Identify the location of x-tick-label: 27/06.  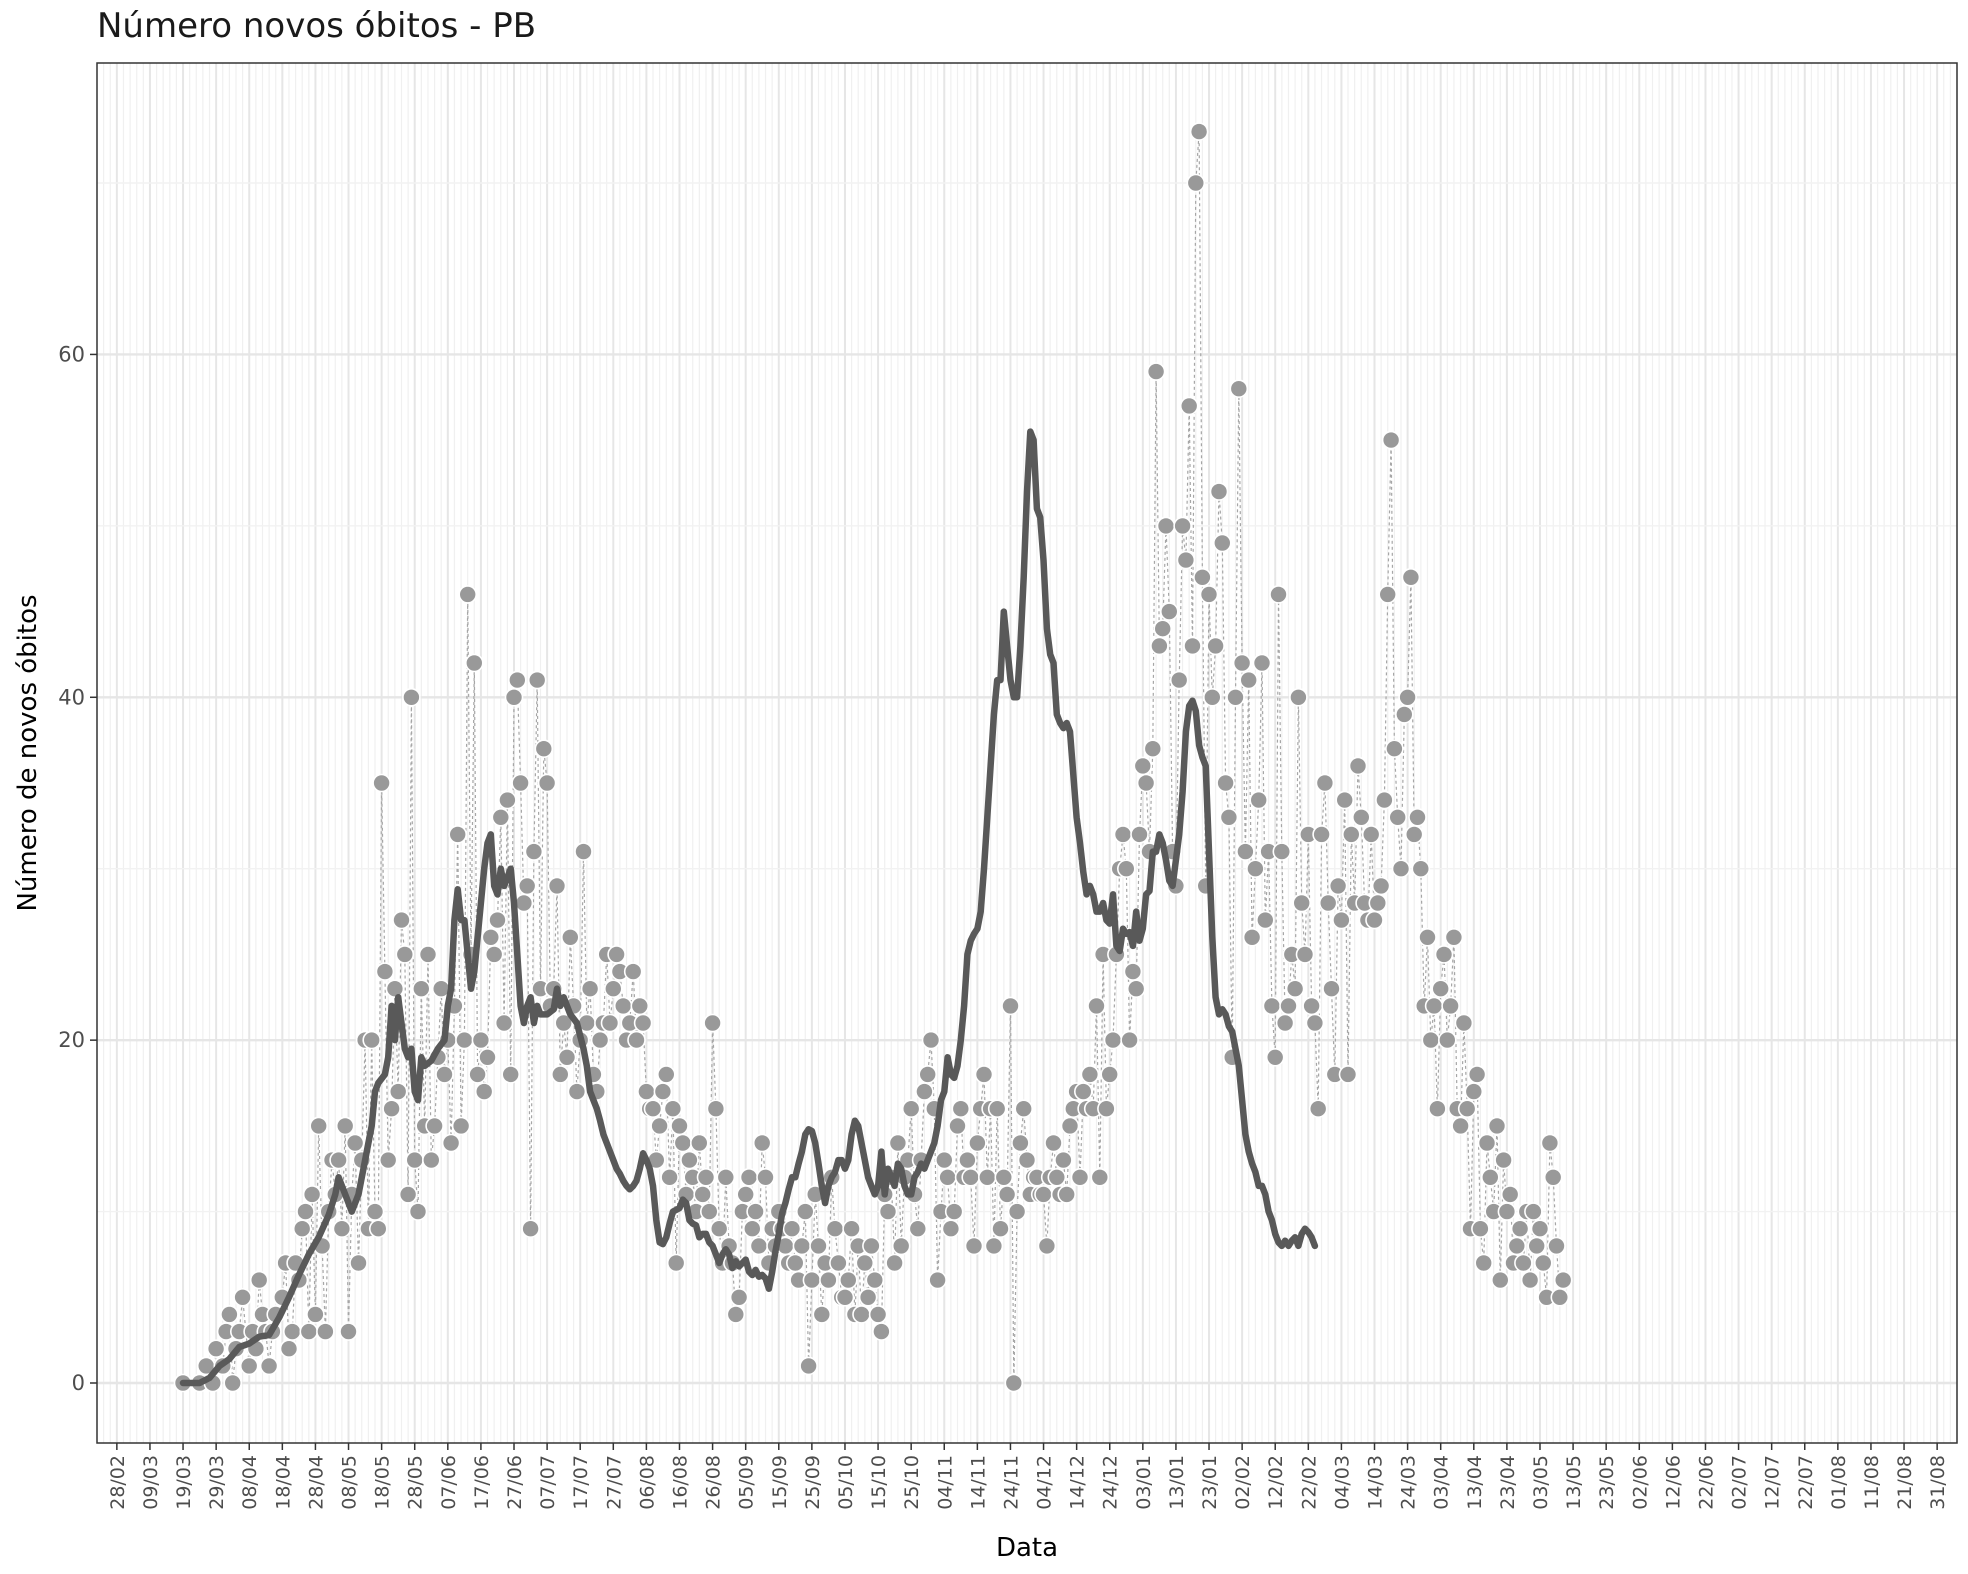
(515, 1482).